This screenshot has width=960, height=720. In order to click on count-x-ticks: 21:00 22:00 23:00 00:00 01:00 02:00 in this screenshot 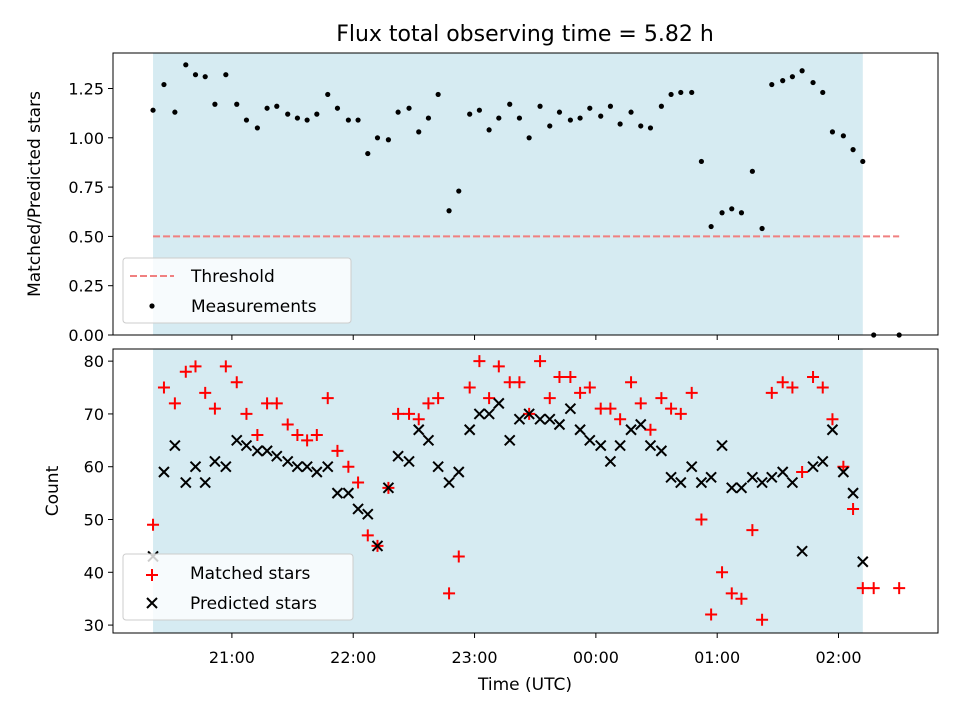, I will do `click(535, 650)`.